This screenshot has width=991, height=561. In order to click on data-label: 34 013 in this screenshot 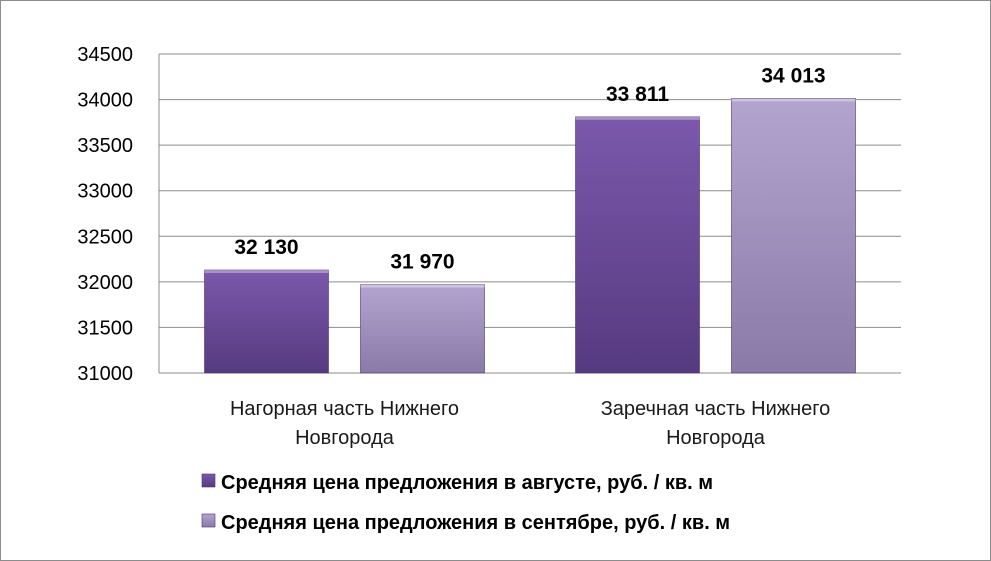, I will do `click(793, 75)`.